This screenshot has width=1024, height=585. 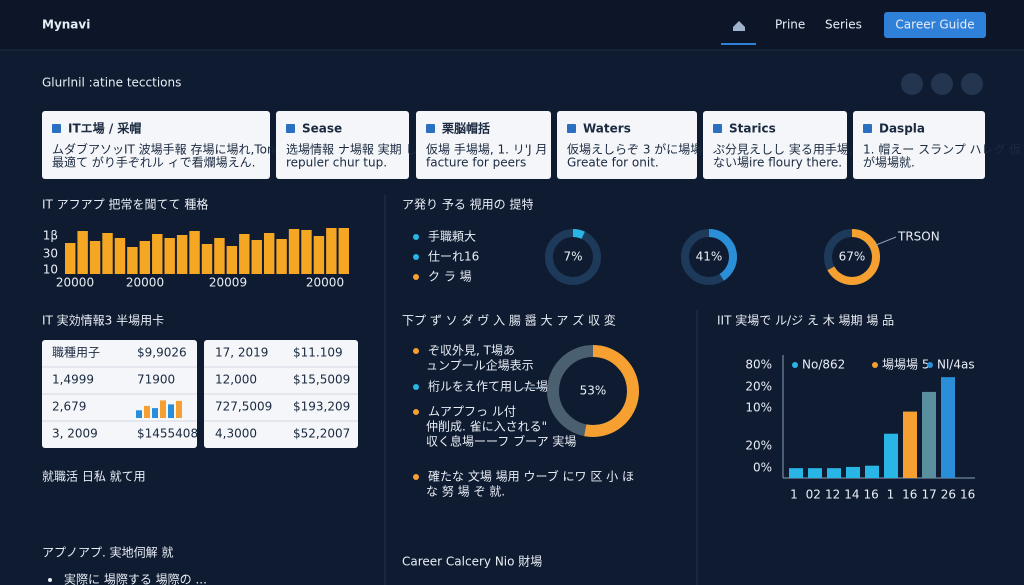 I want to click on career-button, so click(x=935, y=25).